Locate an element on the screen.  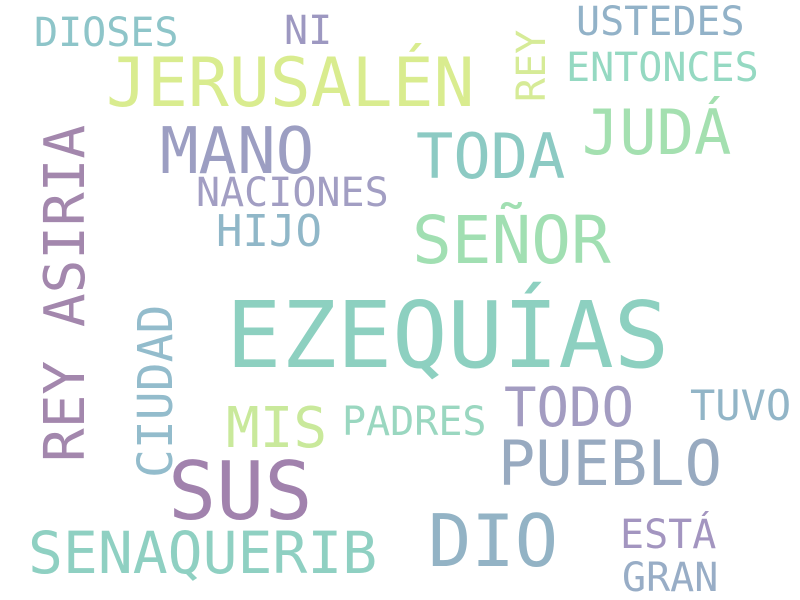
word-dio: DIO is located at coordinates (493, 541).